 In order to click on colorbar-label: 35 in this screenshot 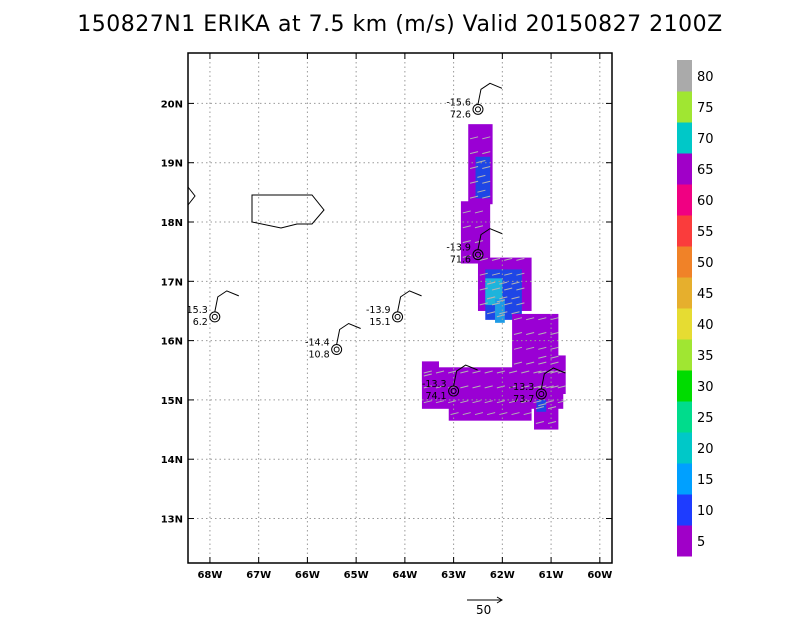, I will do `click(705, 356)`.